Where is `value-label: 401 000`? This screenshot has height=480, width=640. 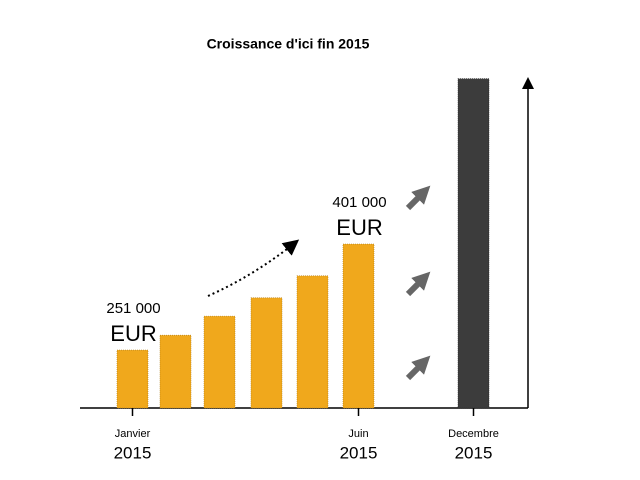
value-label: 401 000 is located at coordinates (359, 202).